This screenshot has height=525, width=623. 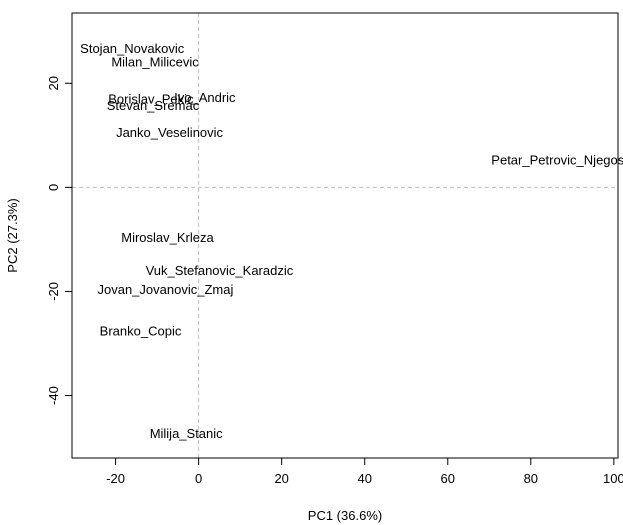 I want to click on x-axis: -20 0 20 40 60 80 100, so click(x=364, y=471).